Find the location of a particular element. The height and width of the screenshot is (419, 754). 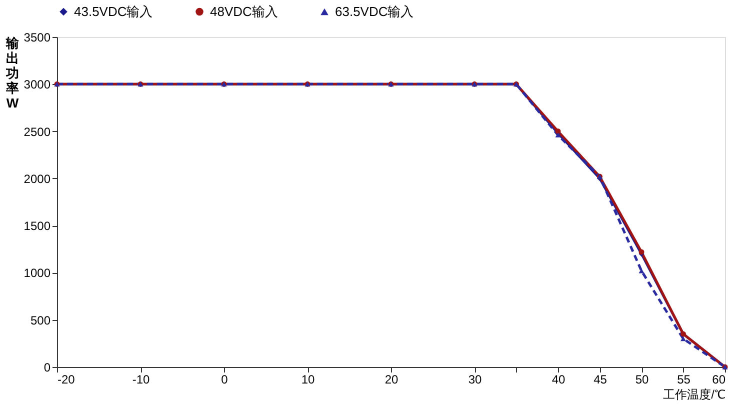

y-tick-label: 1500 is located at coordinates (37, 226).